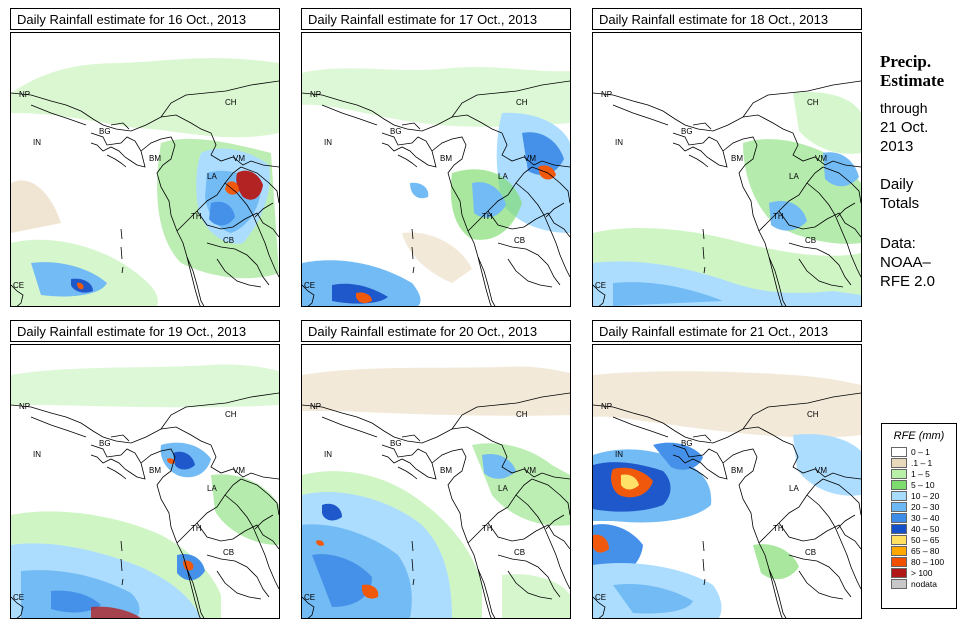 The height and width of the screenshot is (639, 967). I want to click on legend-item: 65 – 80, so click(923, 550).